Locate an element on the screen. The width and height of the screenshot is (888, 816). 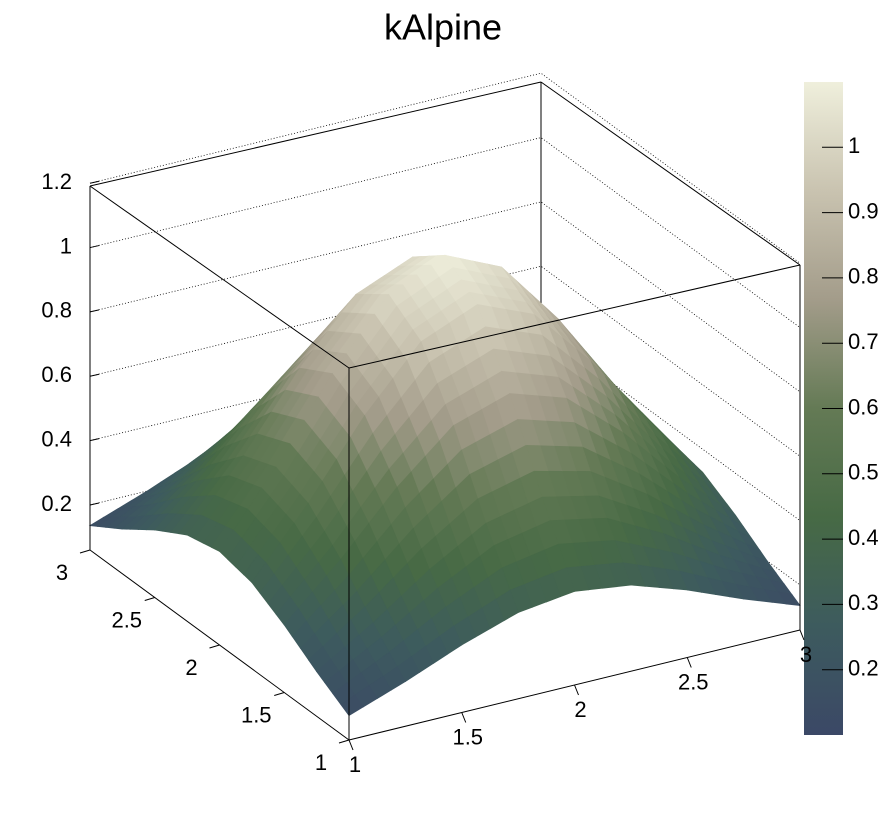
colorbar-tick-label: 0.6 is located at coordinates (863, 406).